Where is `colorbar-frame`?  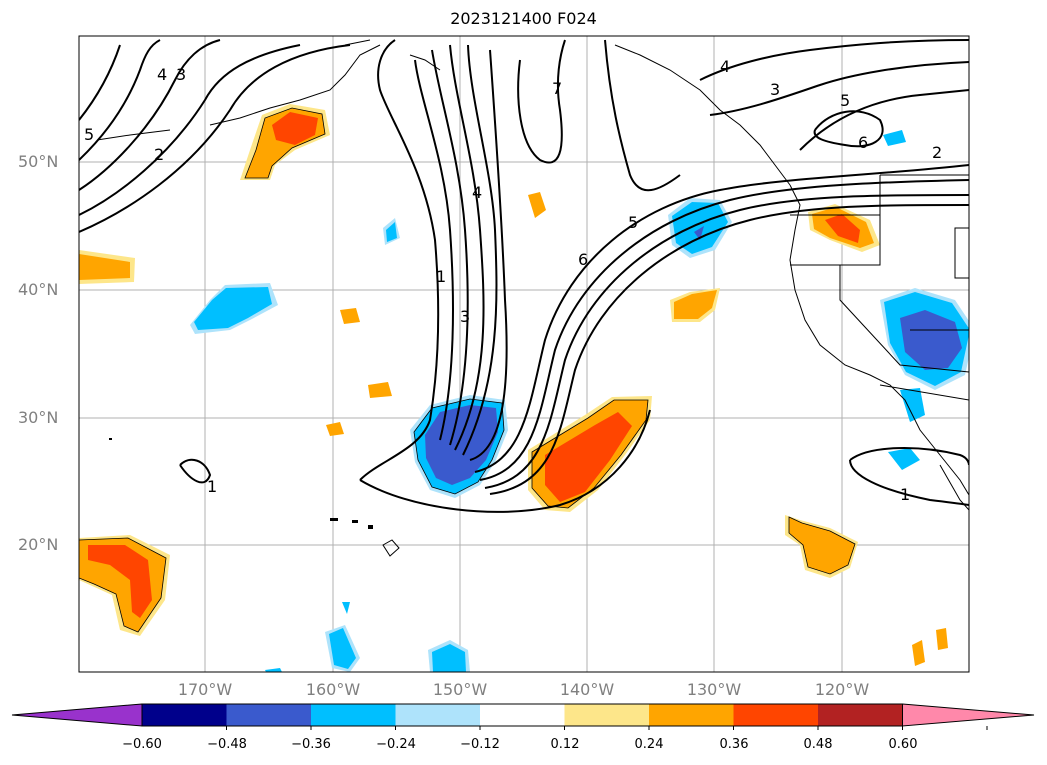 colorbar-frame is located at coordinates (522, 715).